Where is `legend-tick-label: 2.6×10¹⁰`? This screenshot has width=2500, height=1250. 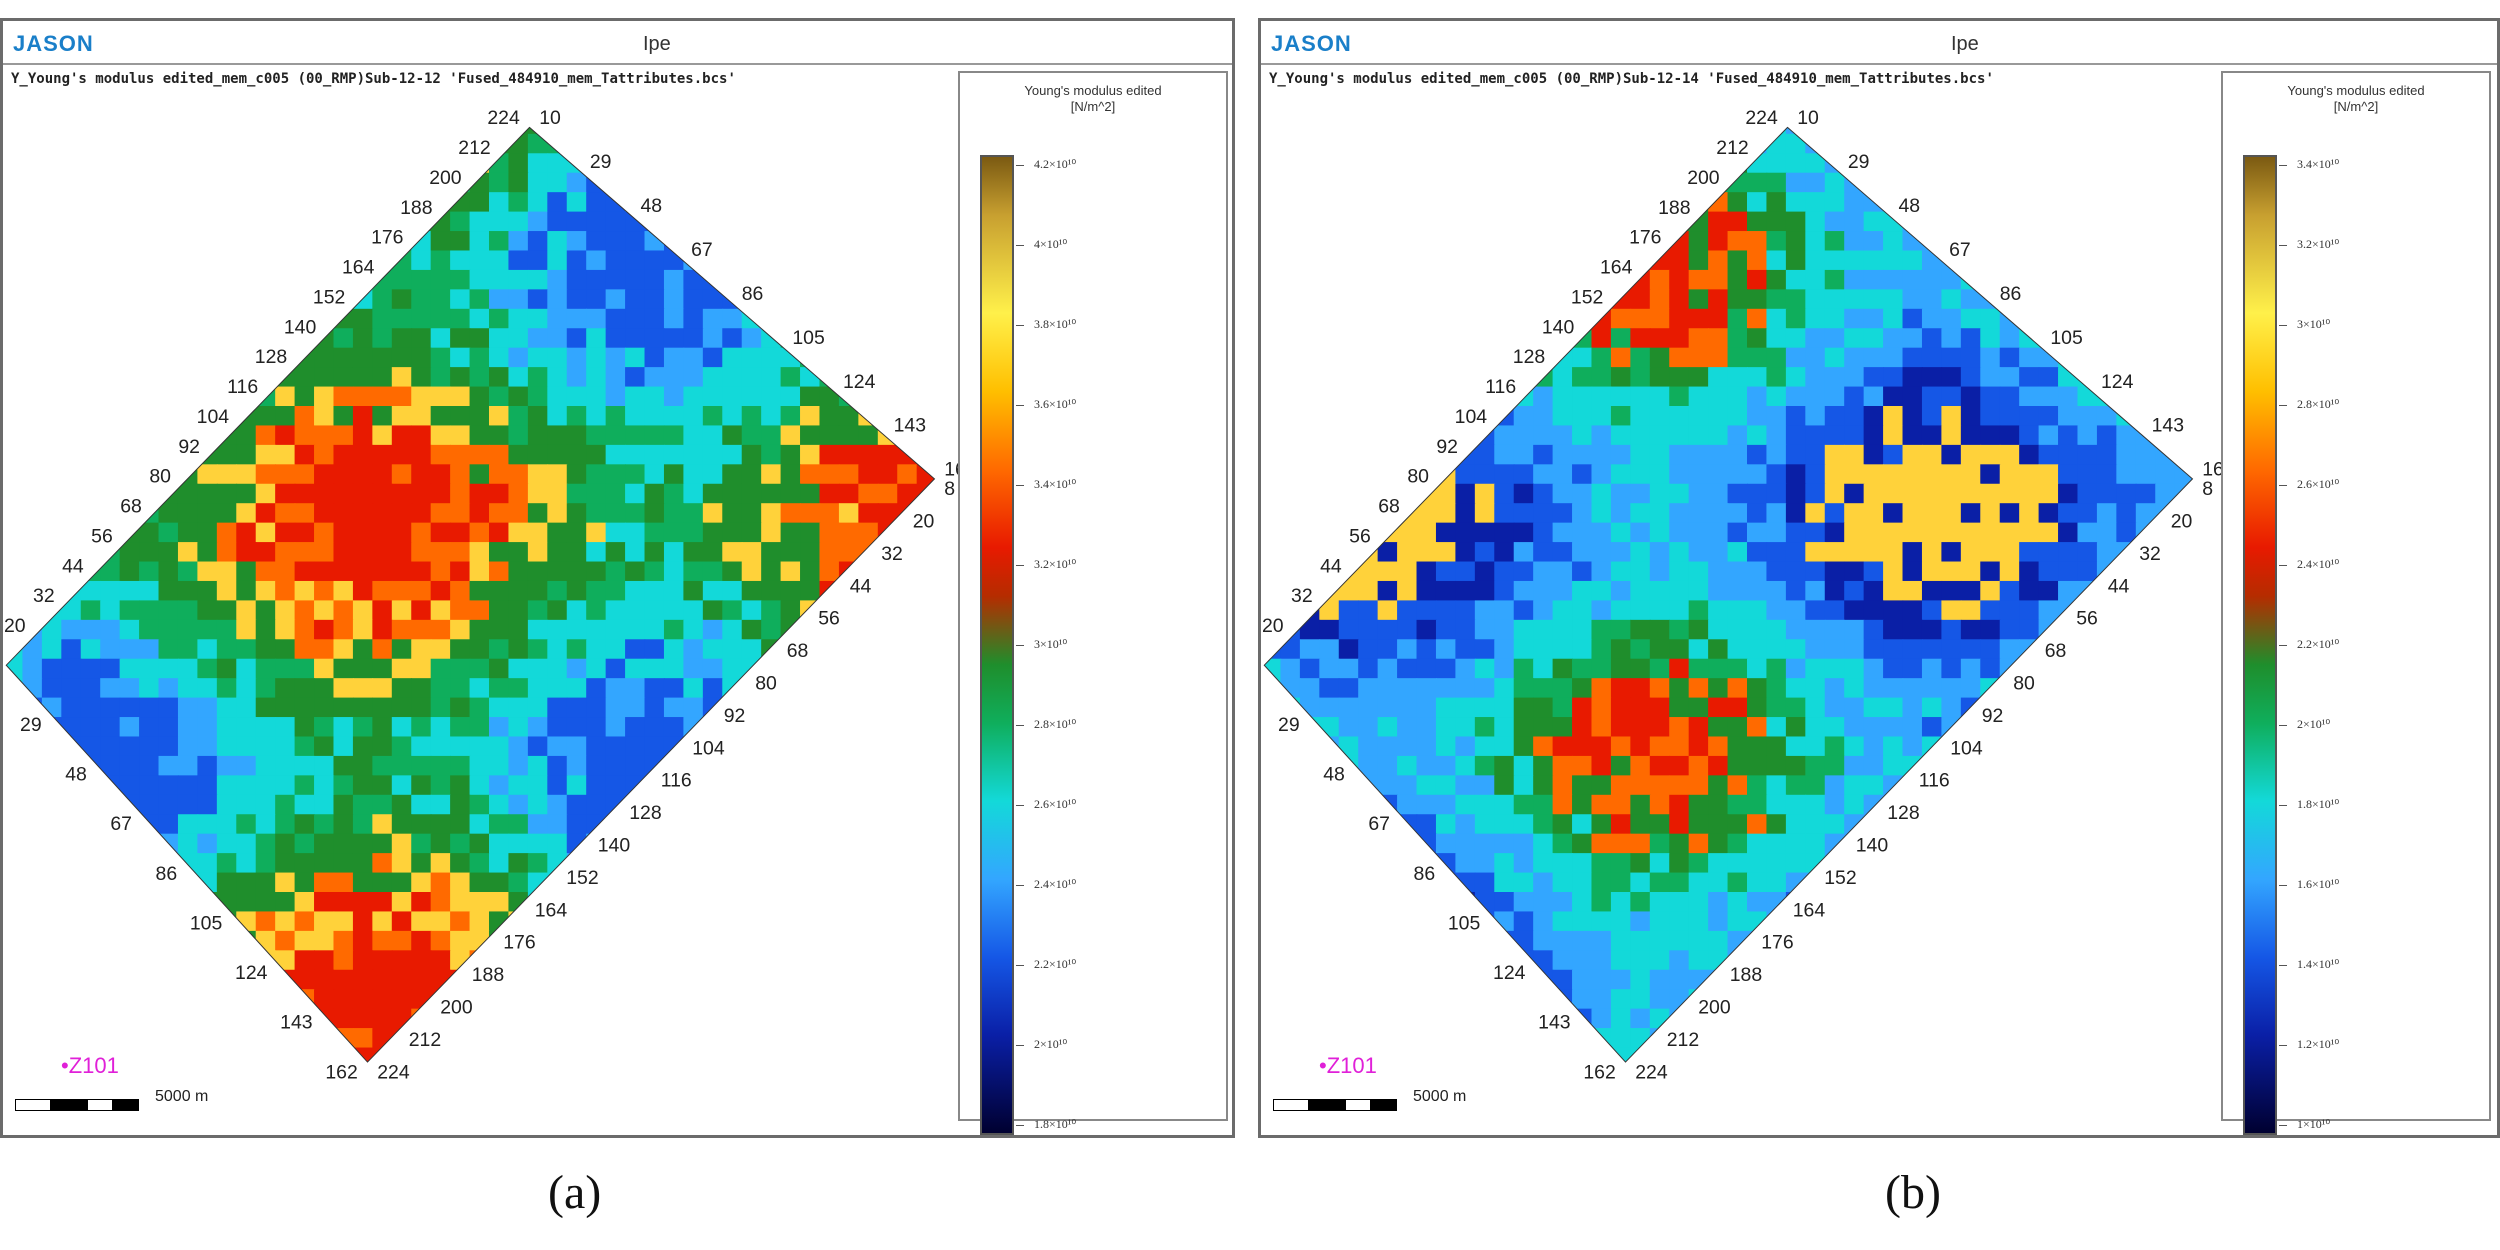 legend-tick-label: 2.6×10¹⁰ is located at coordinates (1055, 804).